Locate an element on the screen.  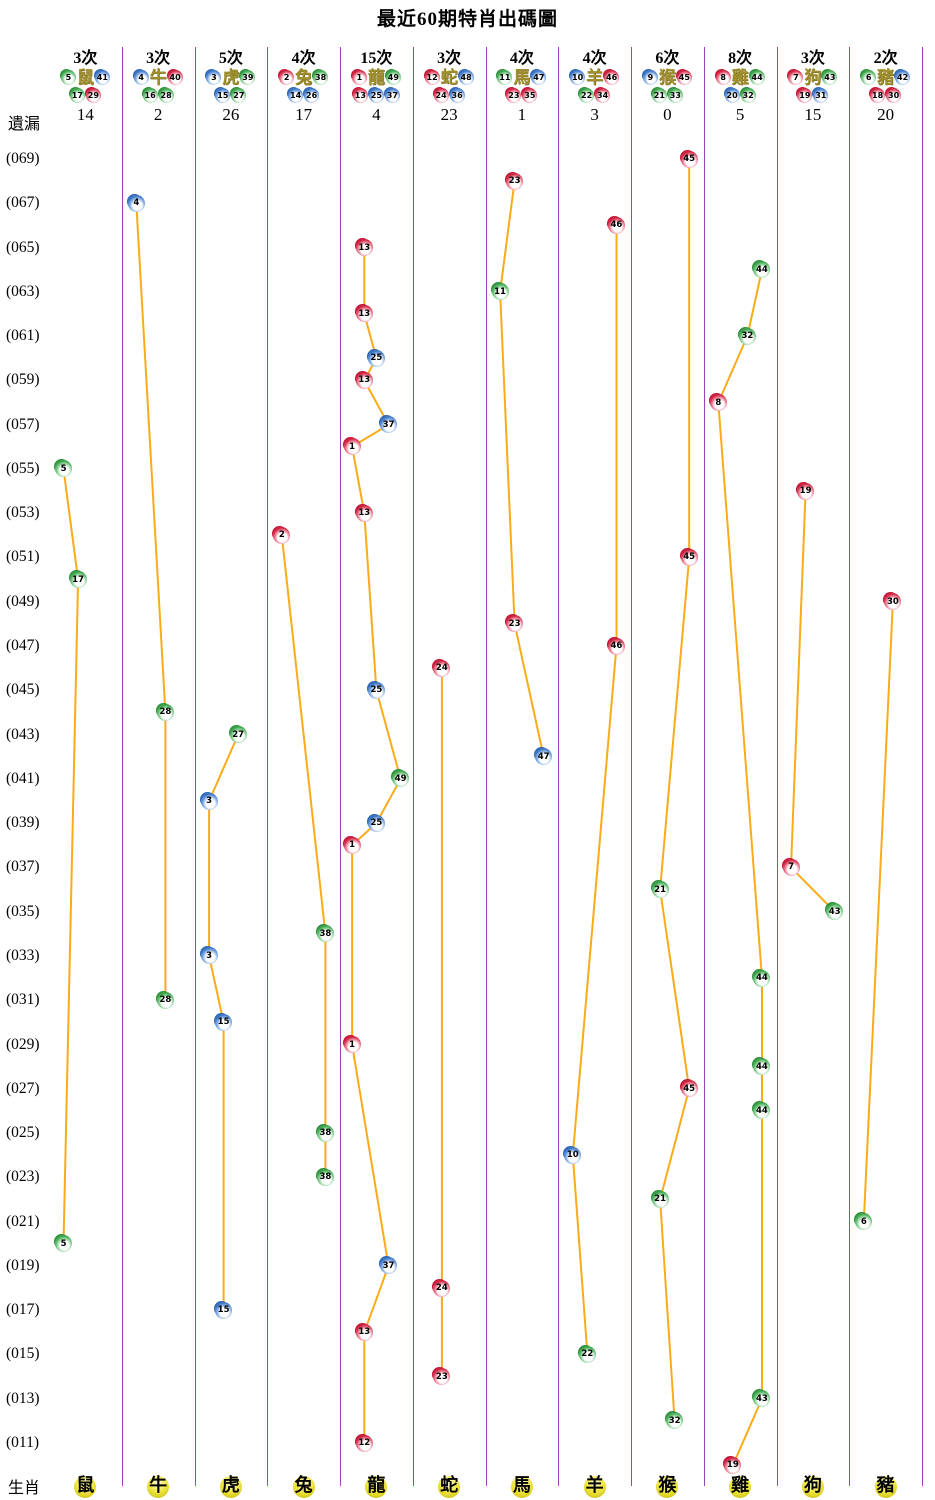
header-zodiac-char: 龍 is located at coordinates (376, 77).